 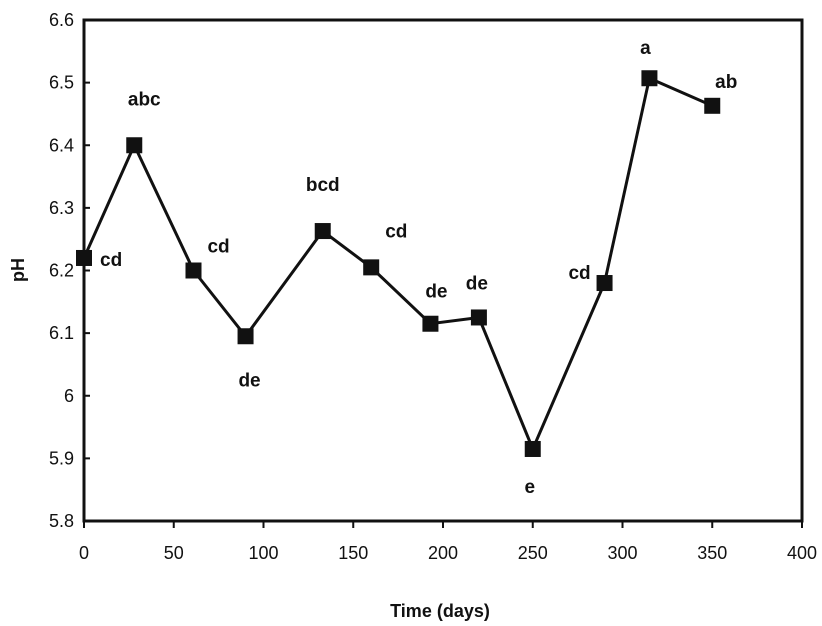 I want to click on x-tick-label: 0, so click(x=84, y=553).